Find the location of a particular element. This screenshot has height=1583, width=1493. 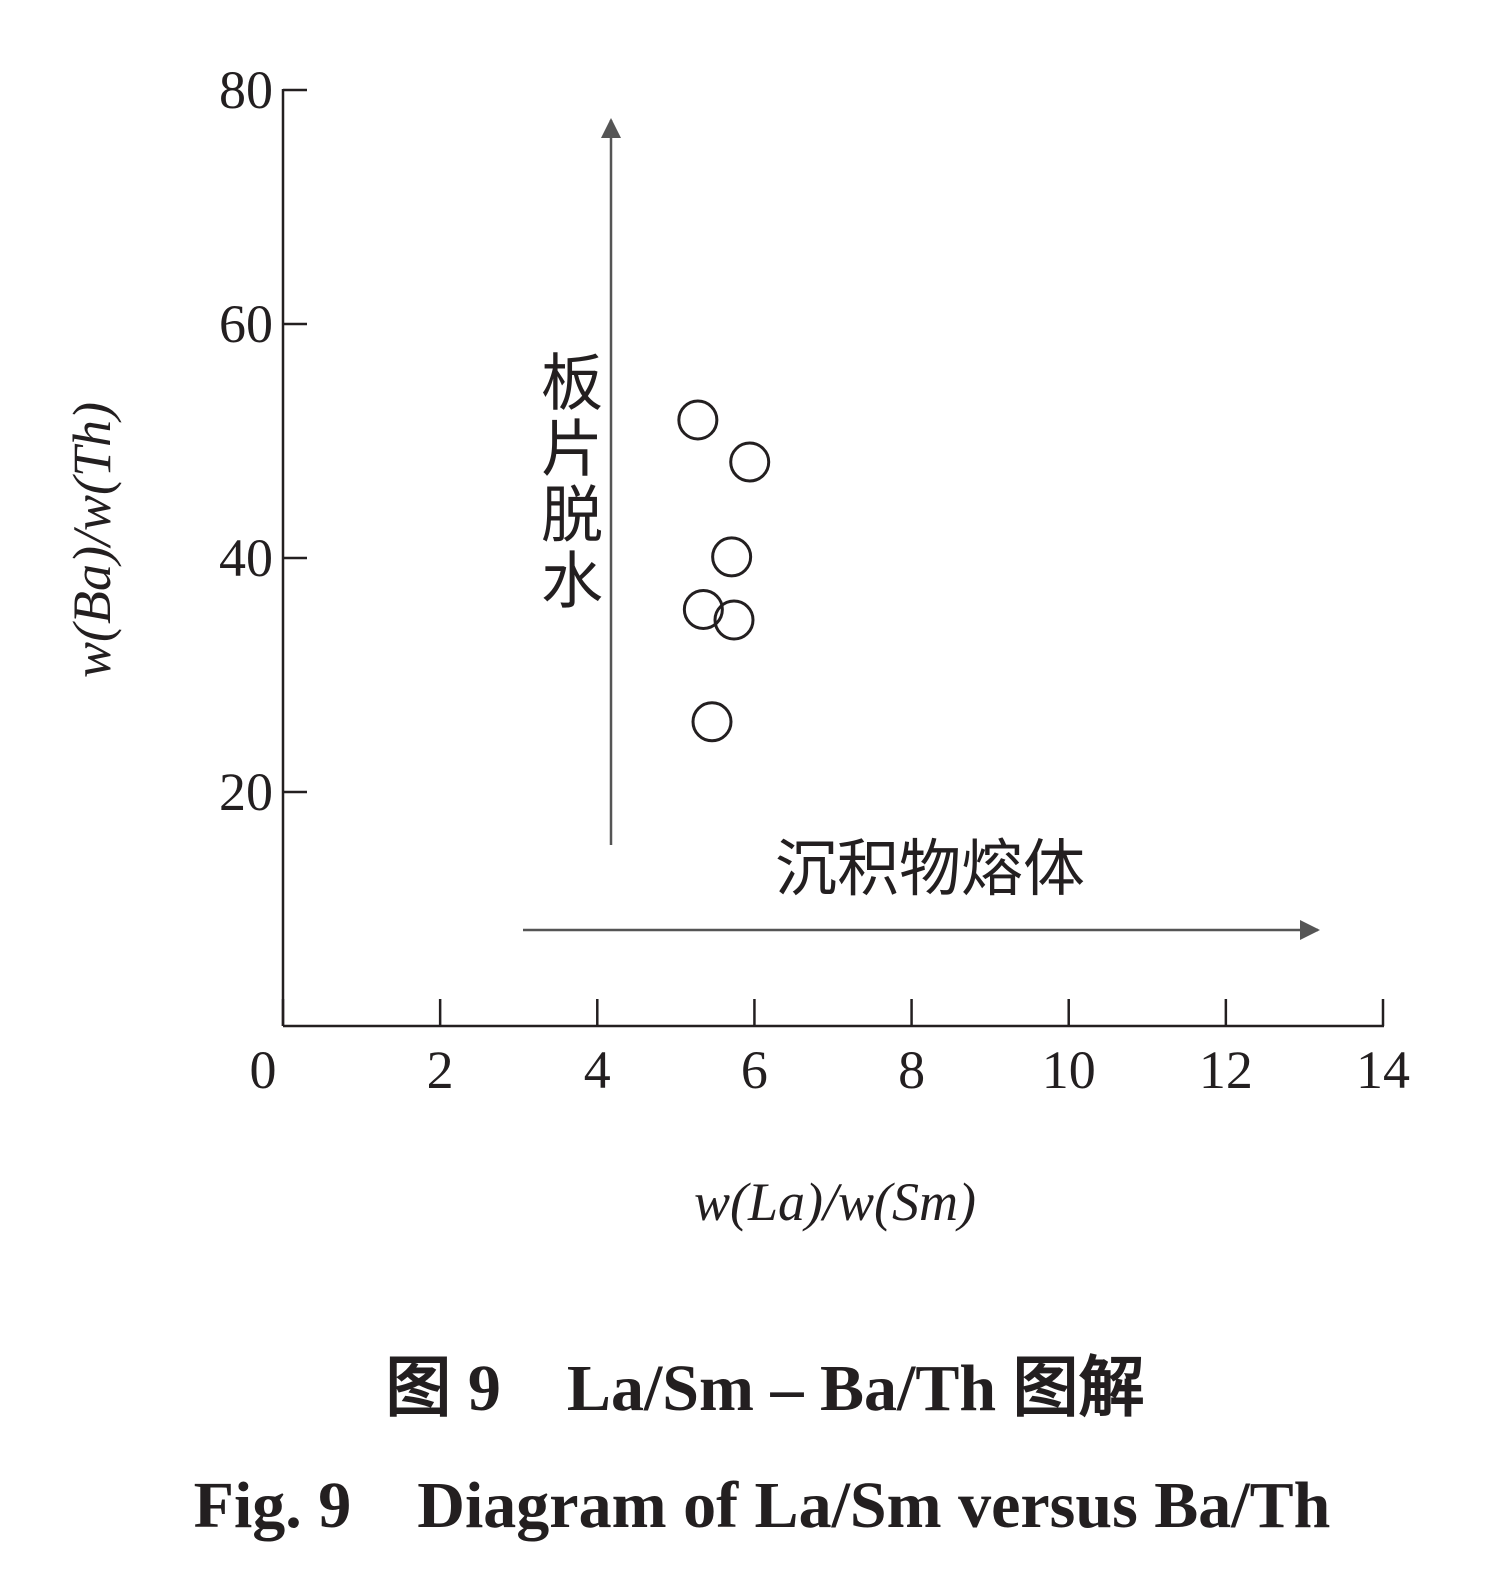

x-tick-label: 8 is located at coordinates (911, 1070).